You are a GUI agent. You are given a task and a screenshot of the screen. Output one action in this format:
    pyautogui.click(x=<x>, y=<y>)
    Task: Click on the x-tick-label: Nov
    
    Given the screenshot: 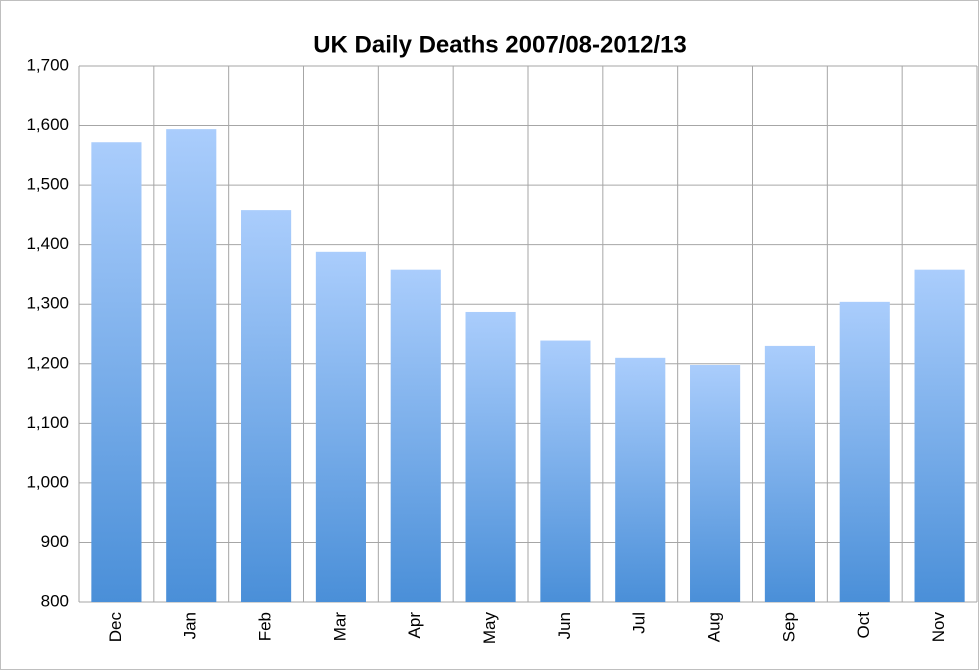 What is the action you would take?
    pyautogui.click(x=938, y=627)
    